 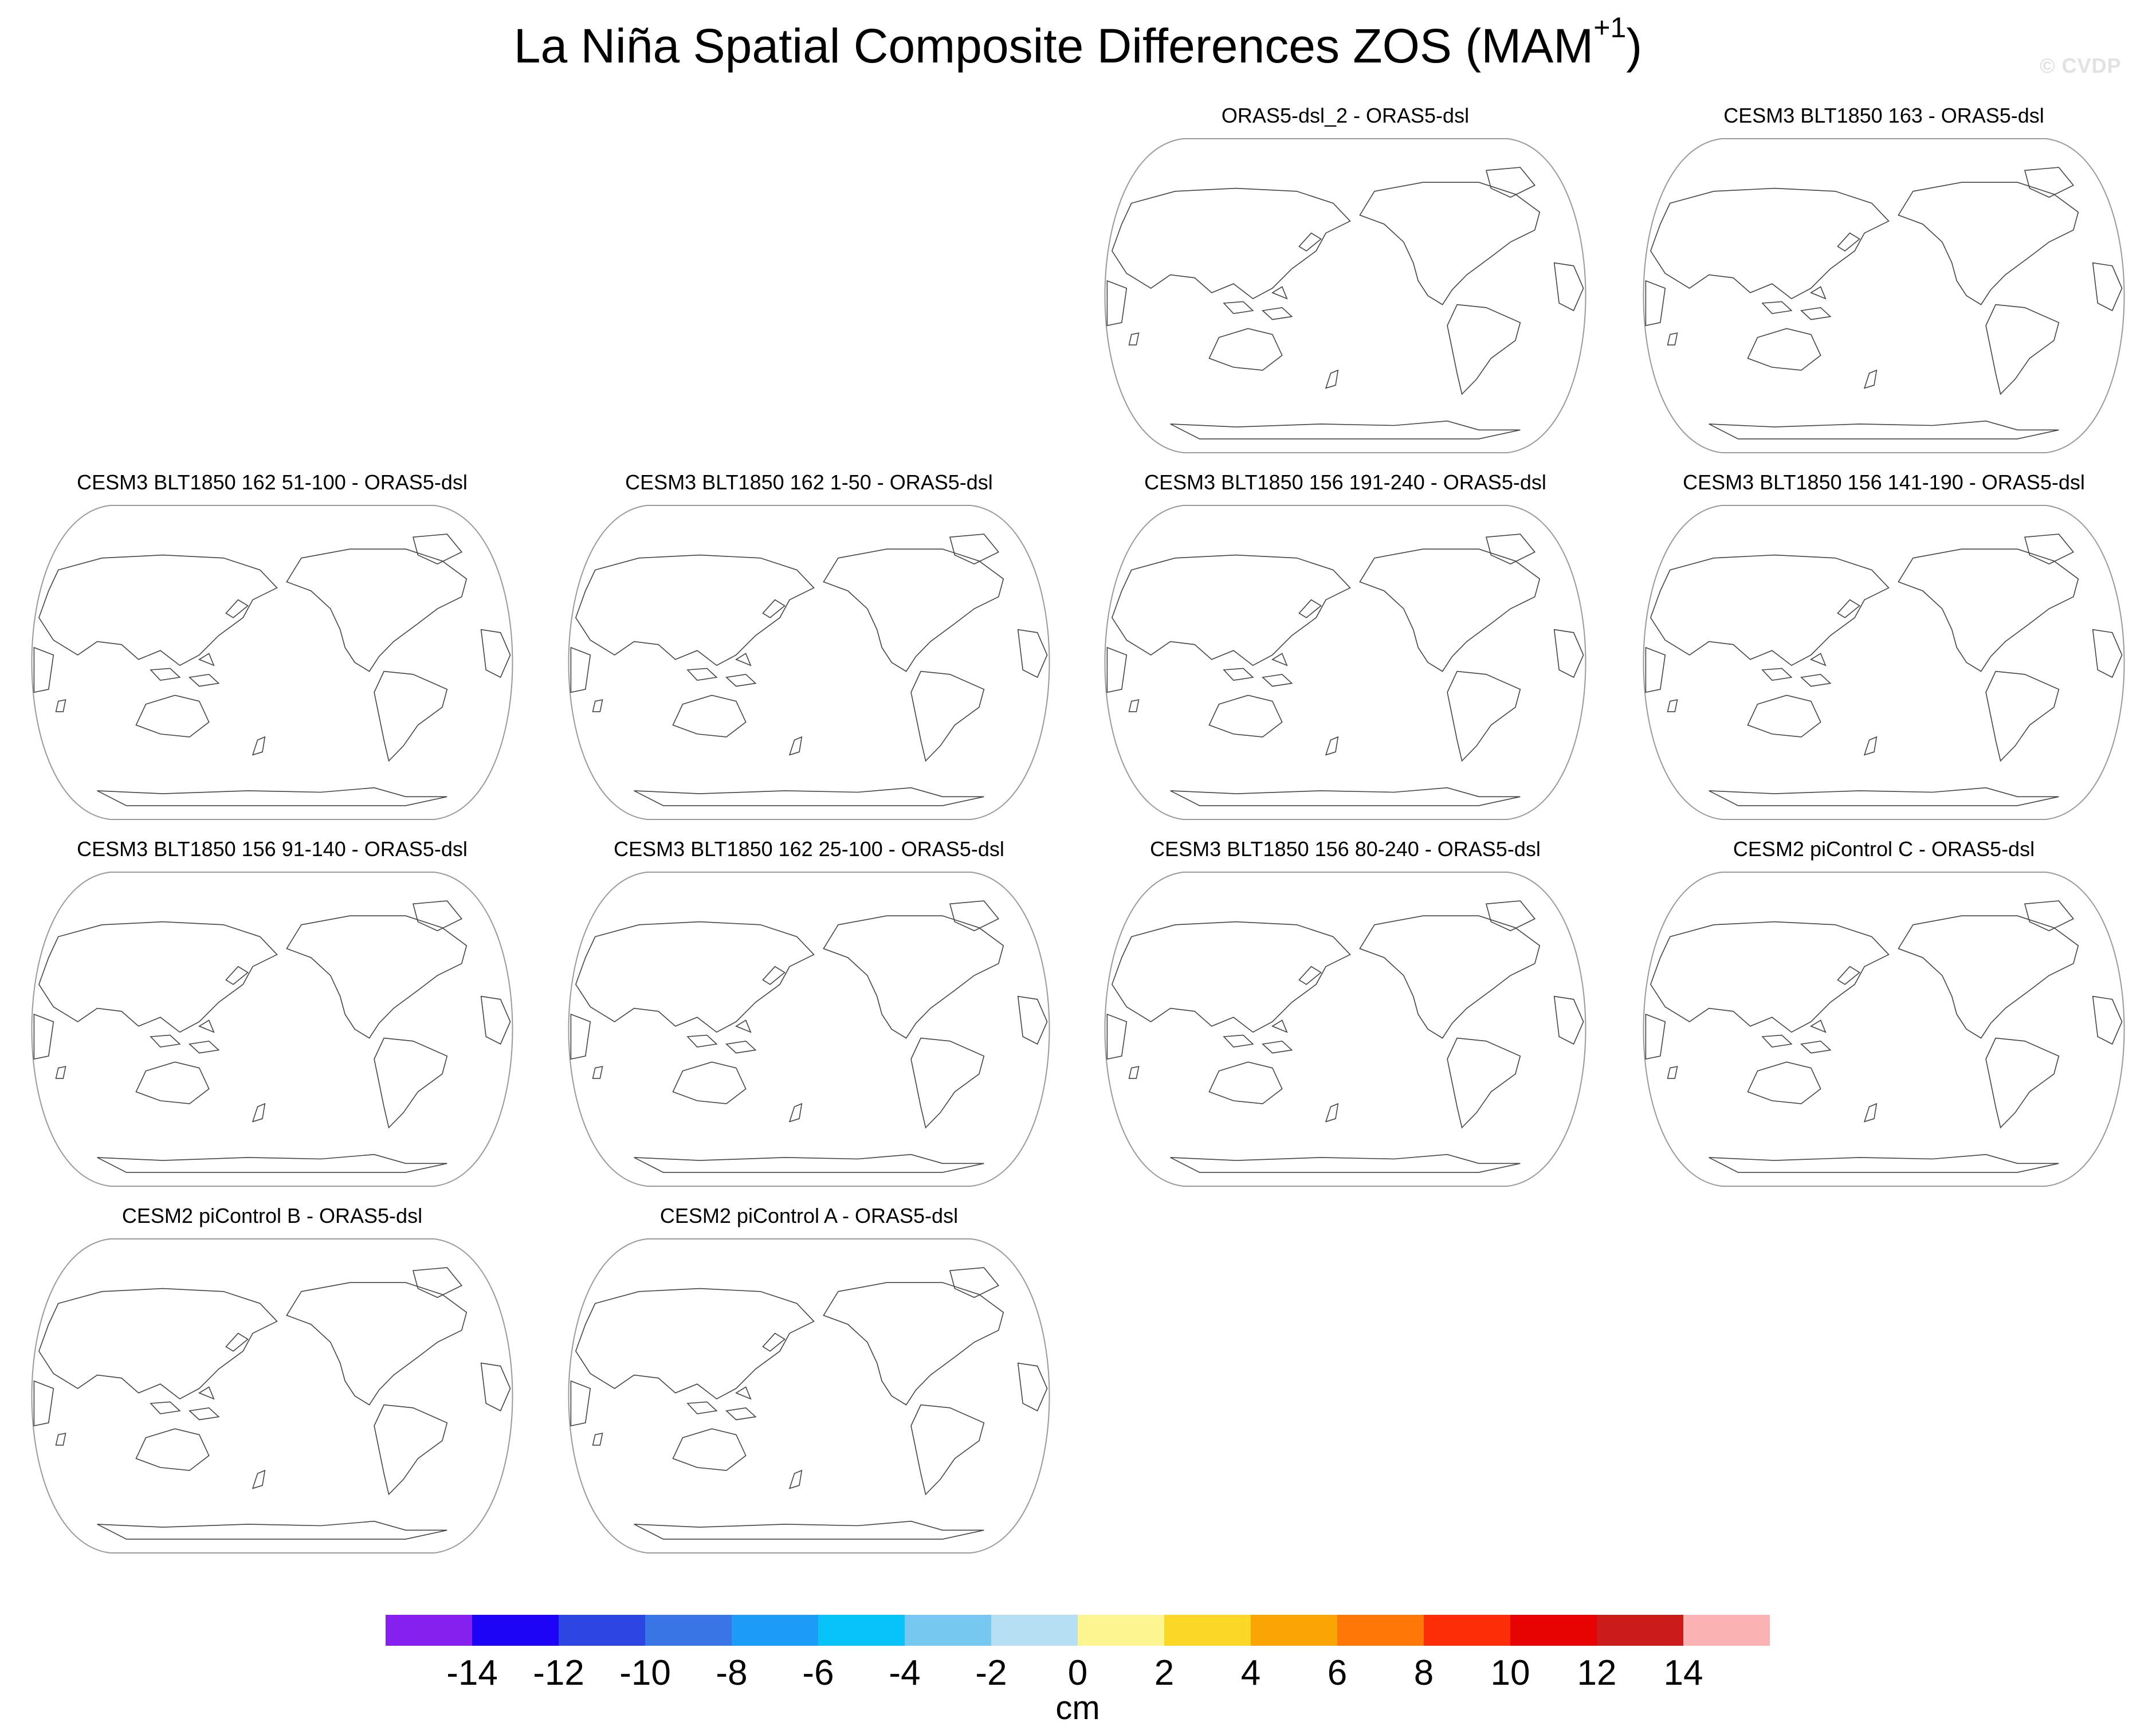 I want to click on colorbar-tick-label: -12, so click(x=558, y=1673).